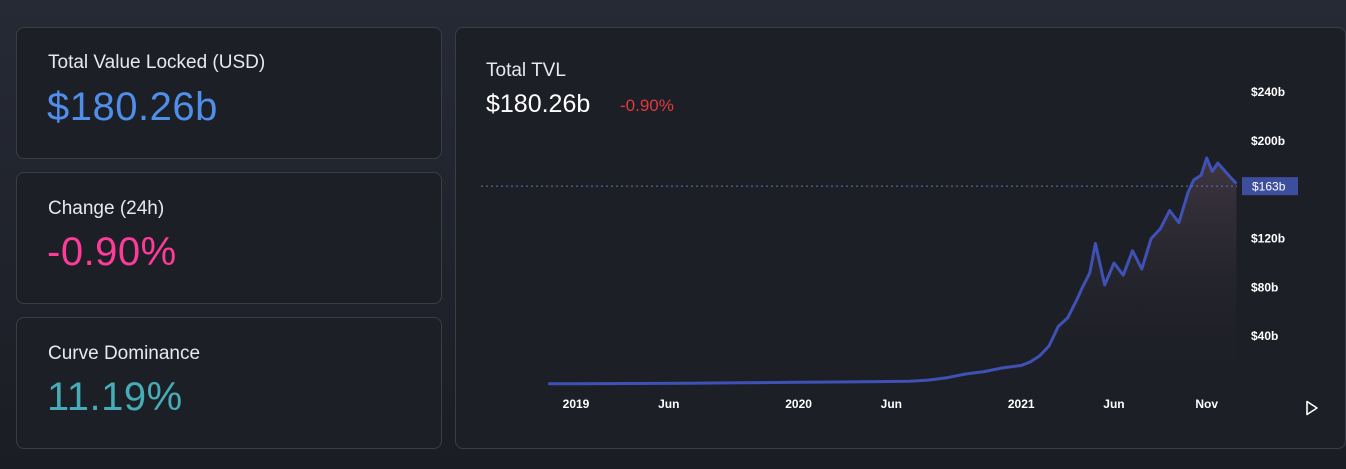 The height and width of the screenshot is (469, 1346). Describe the element at coordinates (1312, 408) in the screenshot. I see `play-icon` at that location.